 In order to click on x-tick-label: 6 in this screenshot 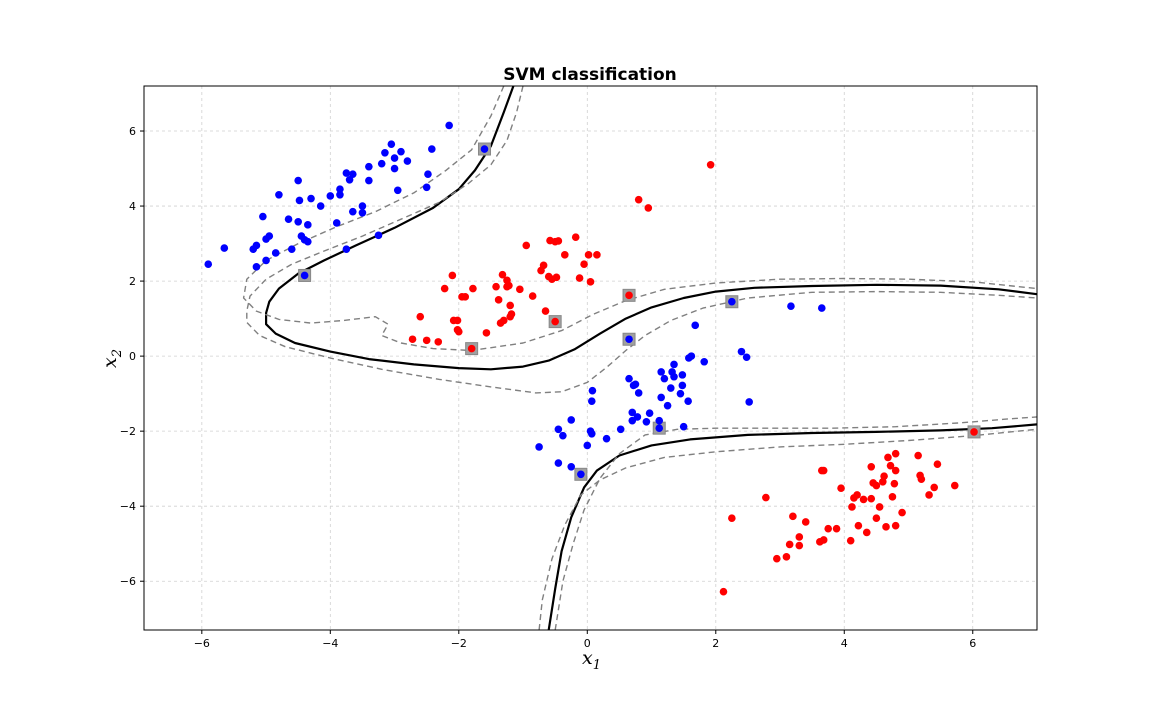, I will do `click(972, 643)`.